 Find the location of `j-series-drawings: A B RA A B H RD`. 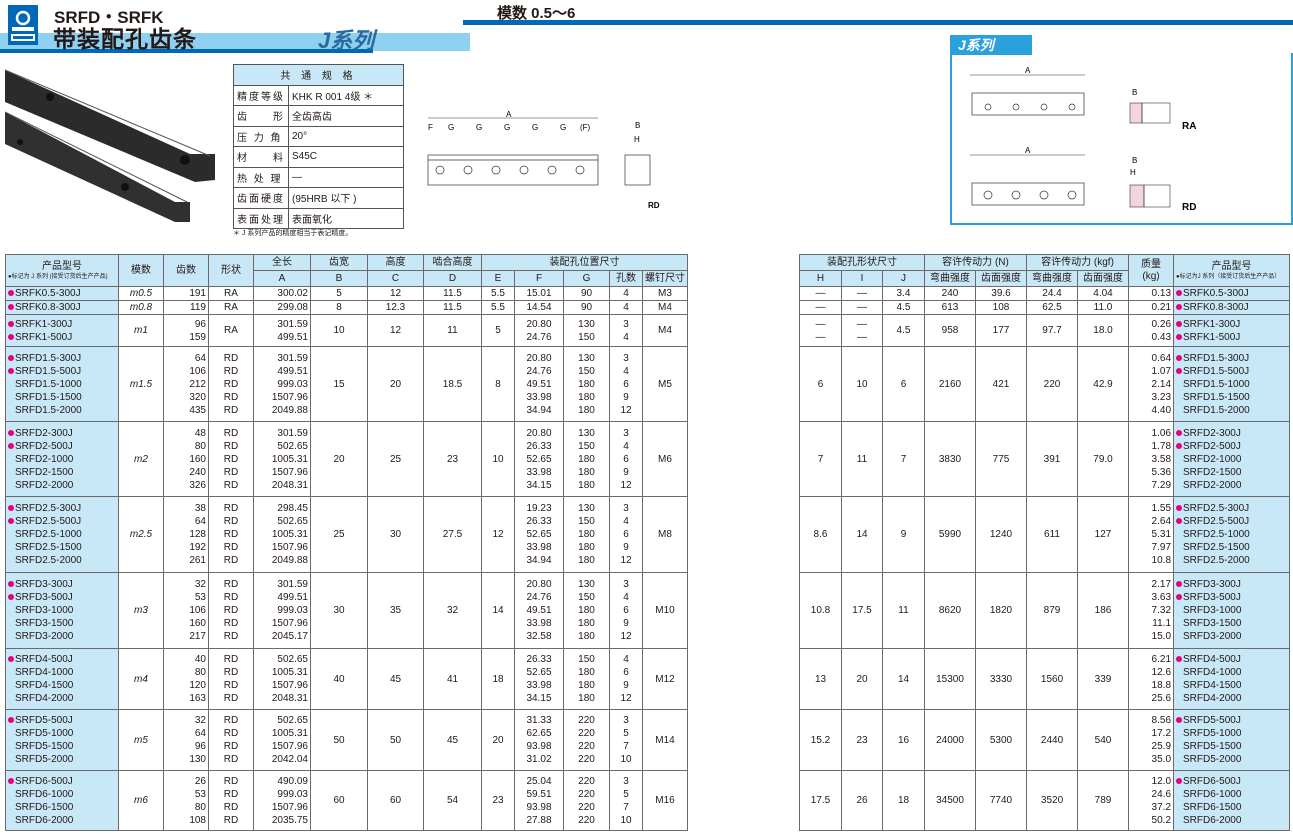

j-series-drawings: A B RA A B H RD is located at coordinates (1083, 139).